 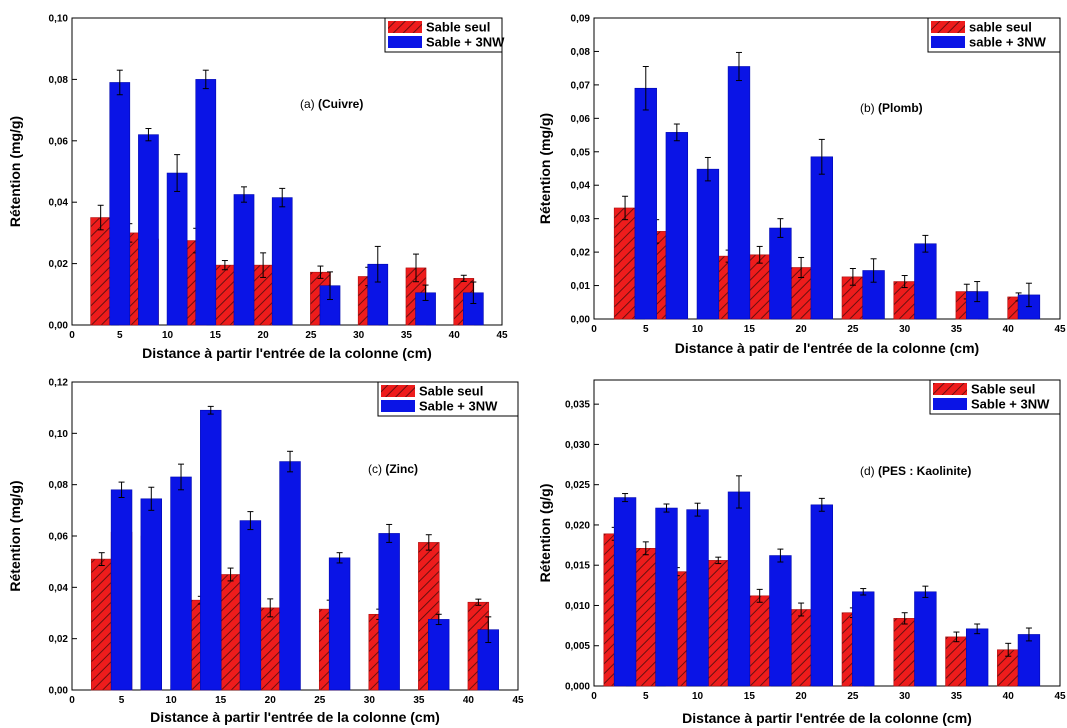 What do you see at coordinates (900, 108) in the screenshot?
I see `panel-metal: (Plomb)` at bounding box center [900, 108].